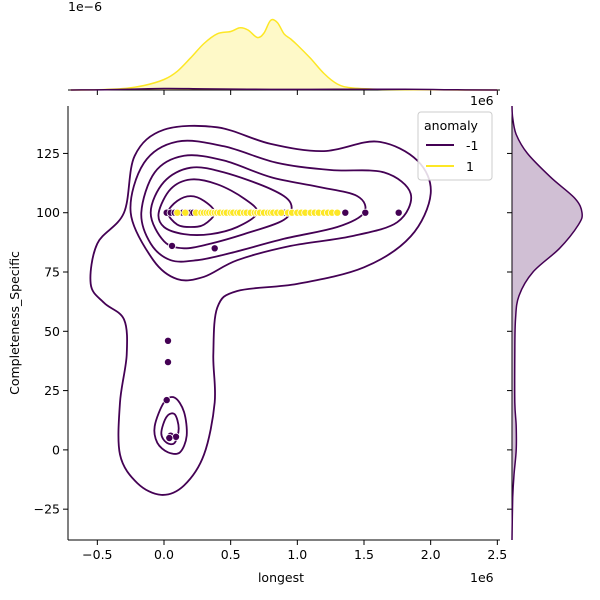  Describe the element at coordinates (56, 449) in the screenshot. I see `y-tick-label-1: 0` at that location.